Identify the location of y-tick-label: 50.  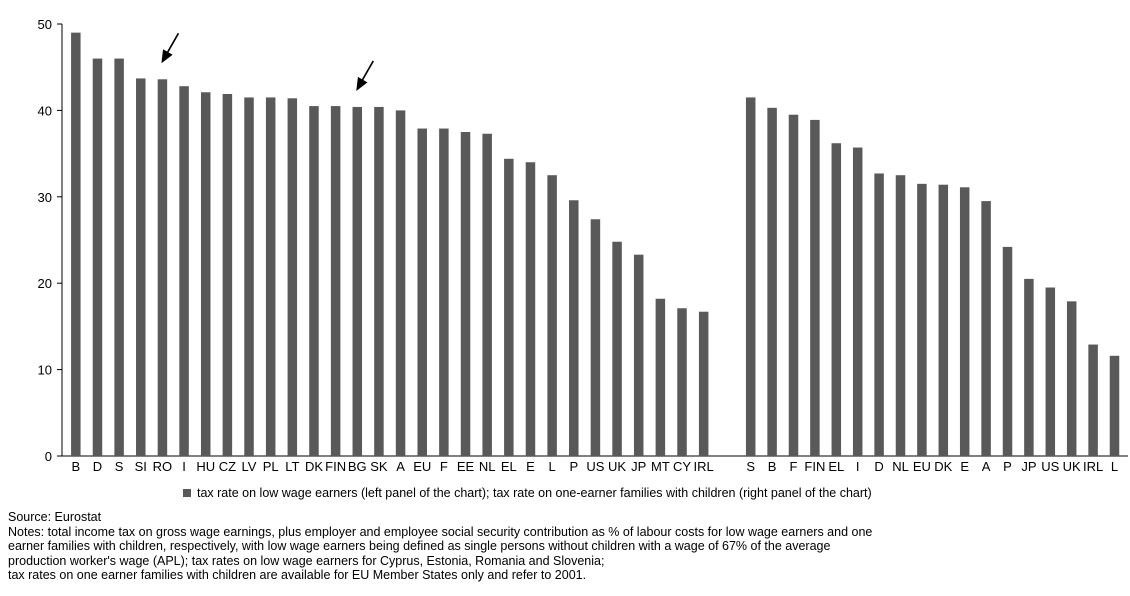
(45, 24).